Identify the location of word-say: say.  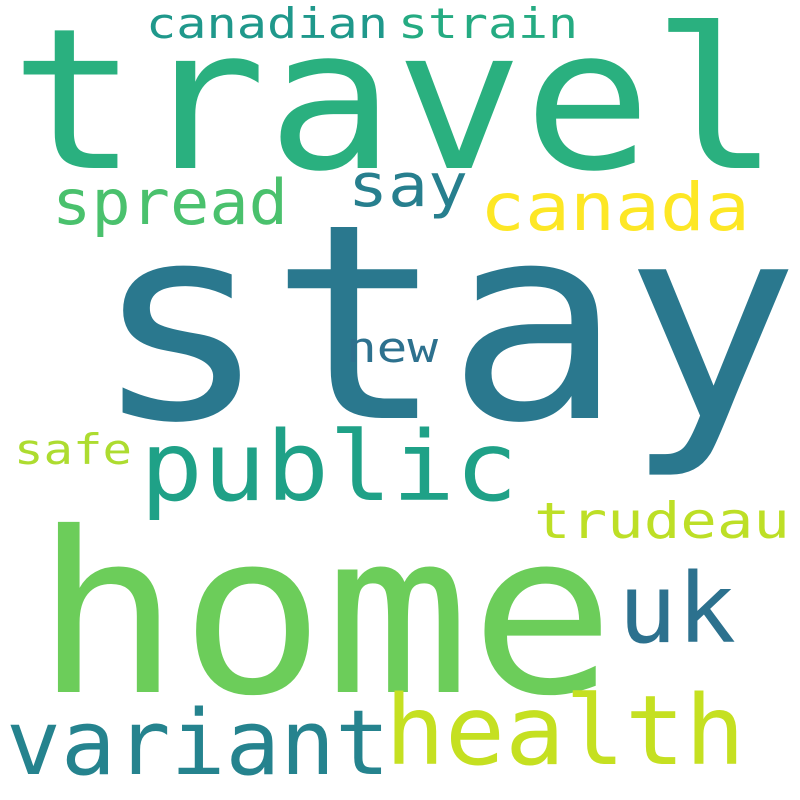
(408, 186).